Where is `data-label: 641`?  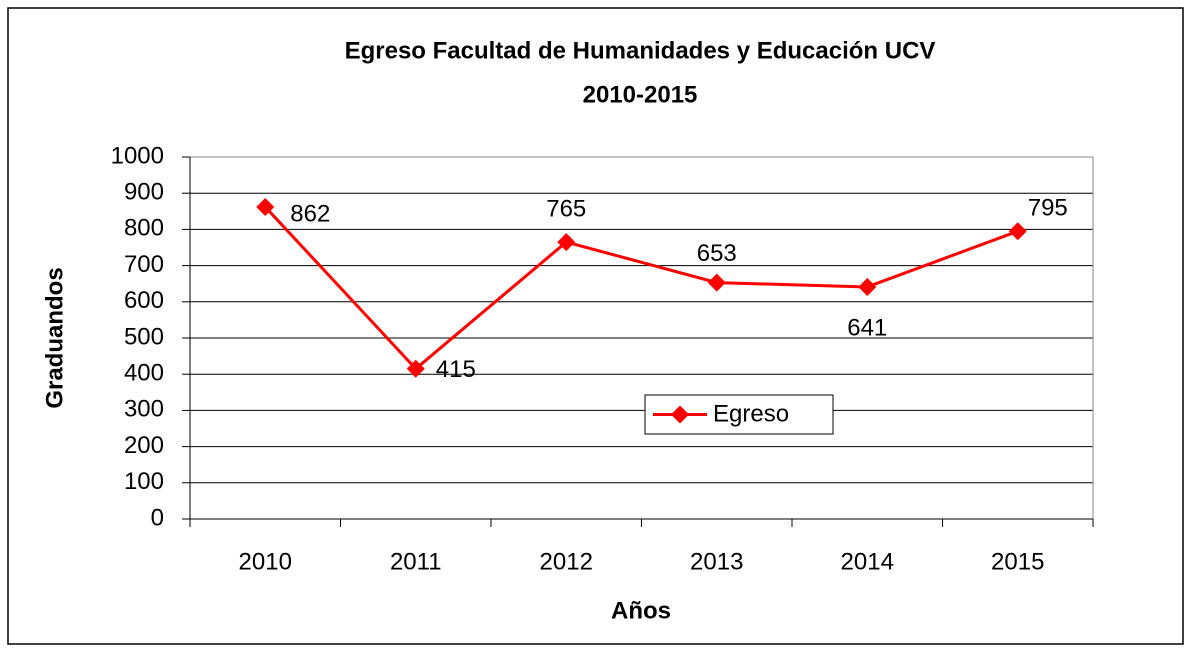
data-label: 641 is located at coordinates (867, 327).